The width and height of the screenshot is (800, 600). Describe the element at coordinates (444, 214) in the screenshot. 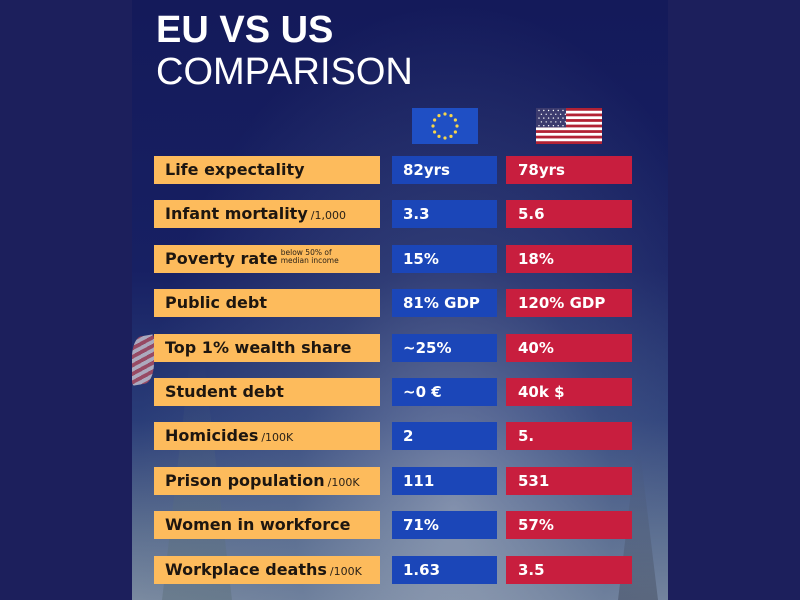

I see `eu-value: 3.3` at that location.